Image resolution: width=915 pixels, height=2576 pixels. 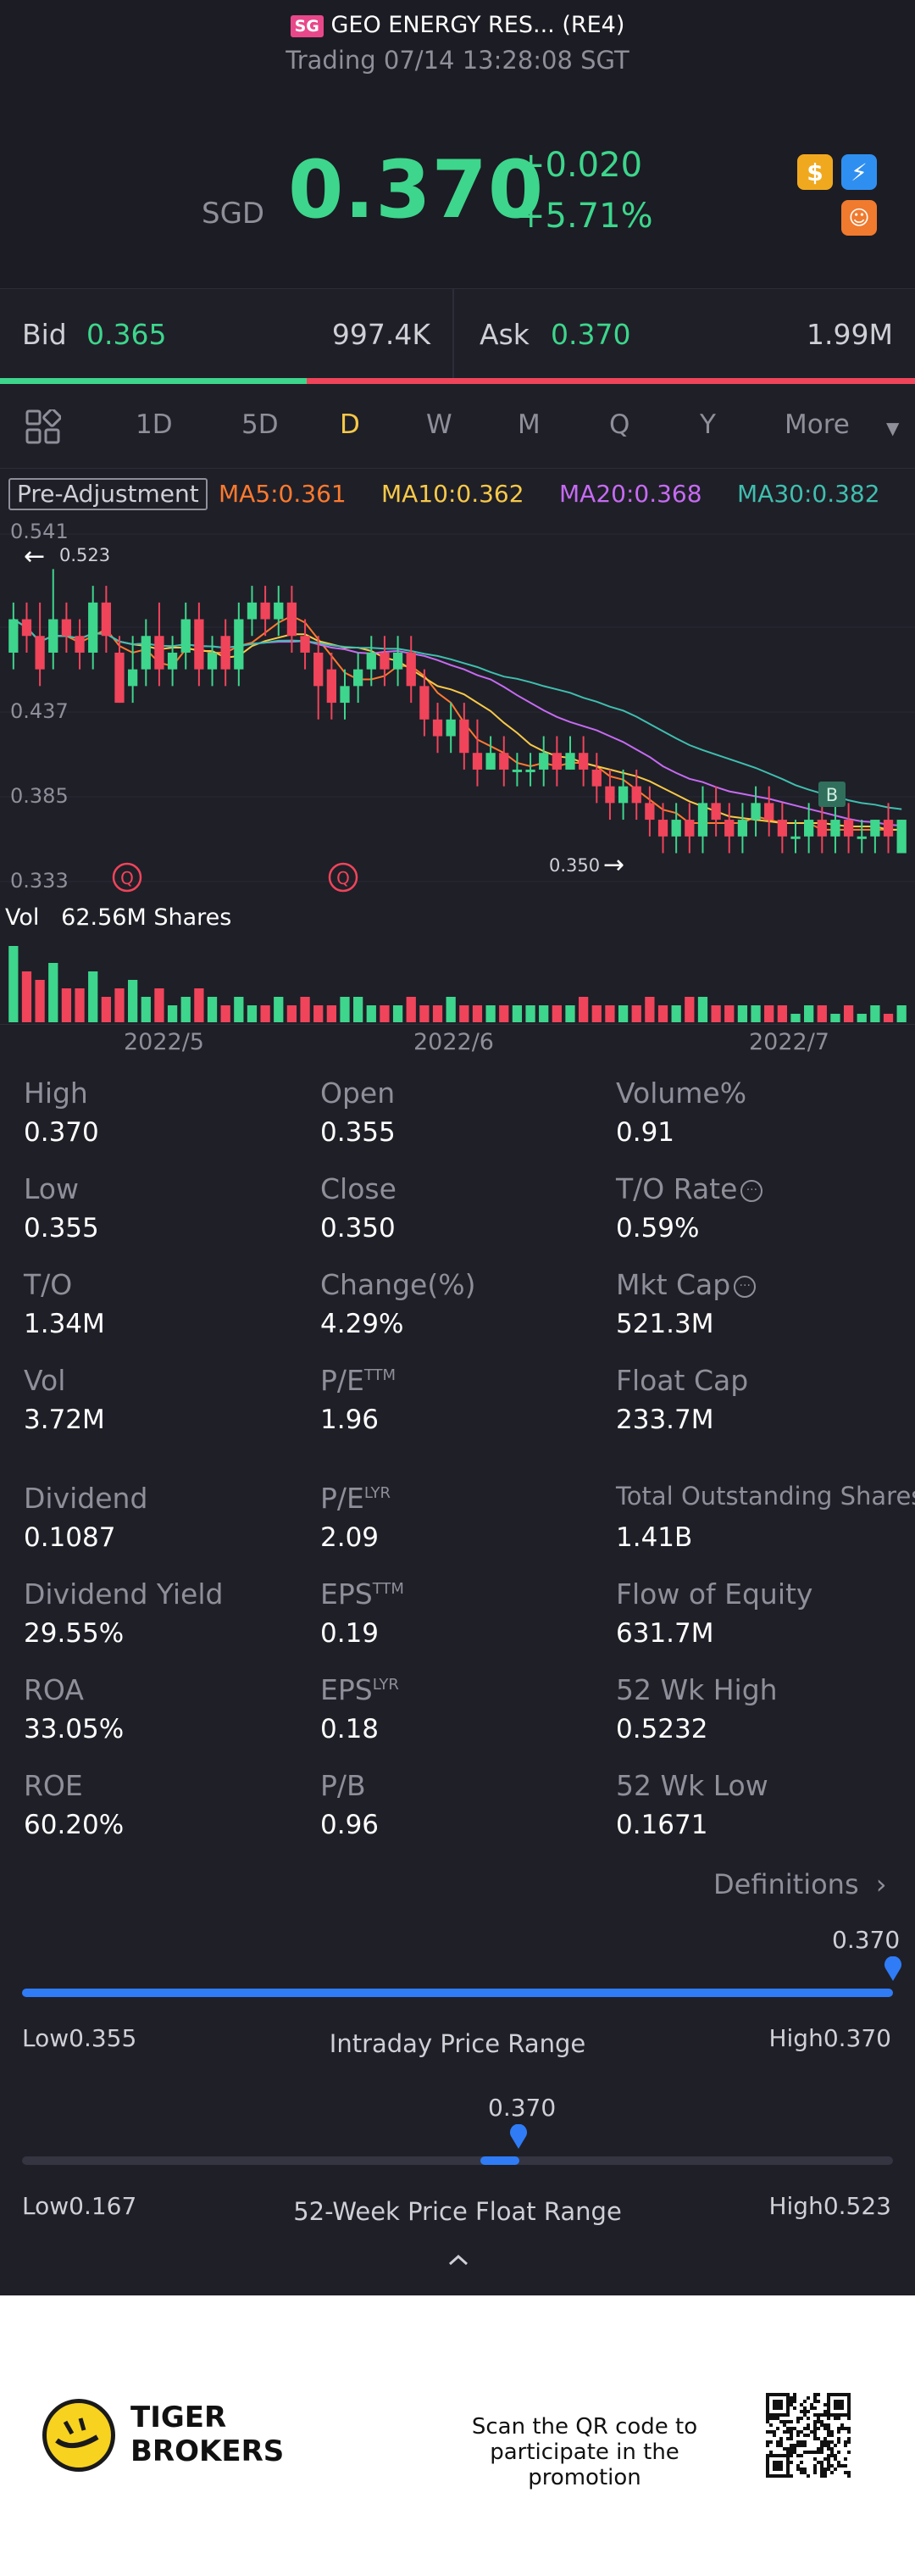 What do you see at coordinates (829, 2206) in the screenshot?
I see `week52-high: High0.523` at bounding box center [829, 2206].